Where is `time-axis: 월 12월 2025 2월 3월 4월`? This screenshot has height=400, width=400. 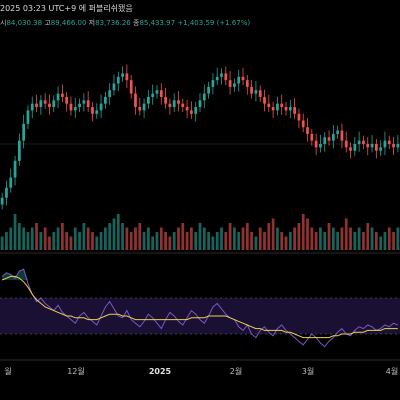 time-axis: 월 12월 2025 2월 3월 4월 is located at coordinates (201, 371).